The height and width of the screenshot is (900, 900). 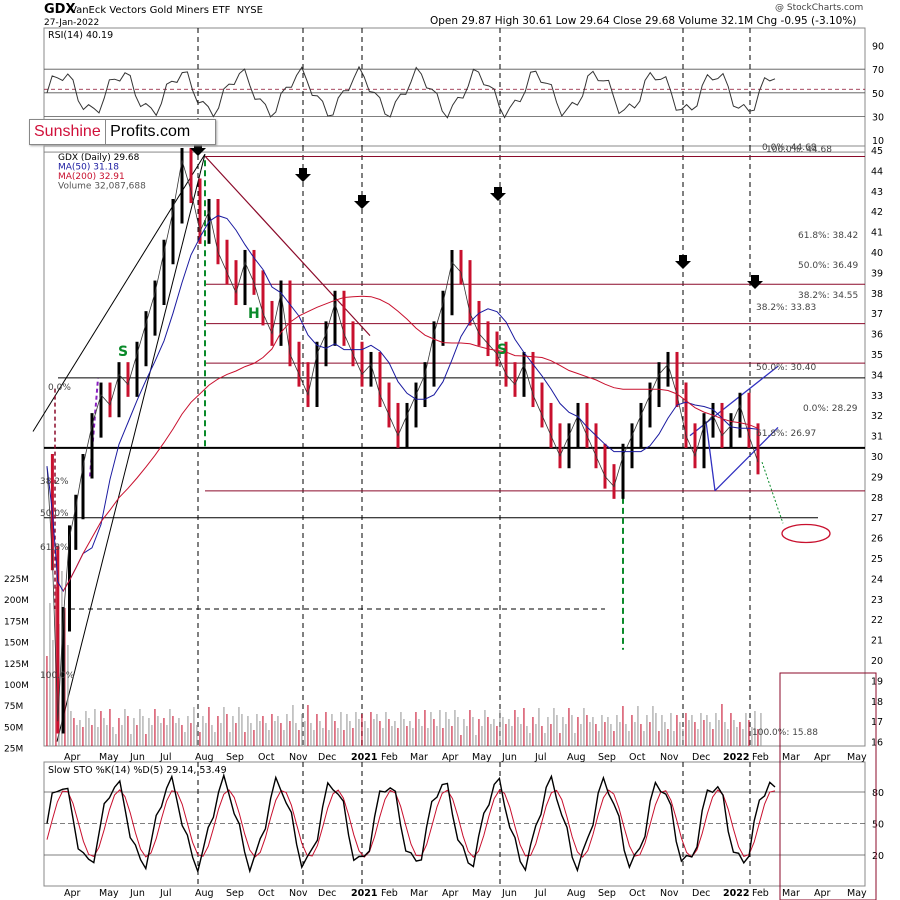 I want to click on stoch-k-line, so click(x=411, y=823).